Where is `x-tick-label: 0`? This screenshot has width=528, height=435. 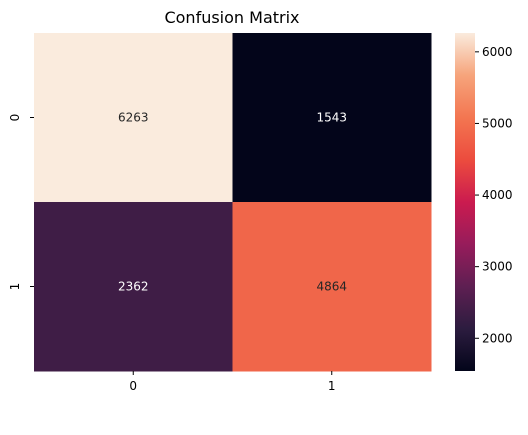 x-tick-label: 0 is located at coordinates (133, 386).